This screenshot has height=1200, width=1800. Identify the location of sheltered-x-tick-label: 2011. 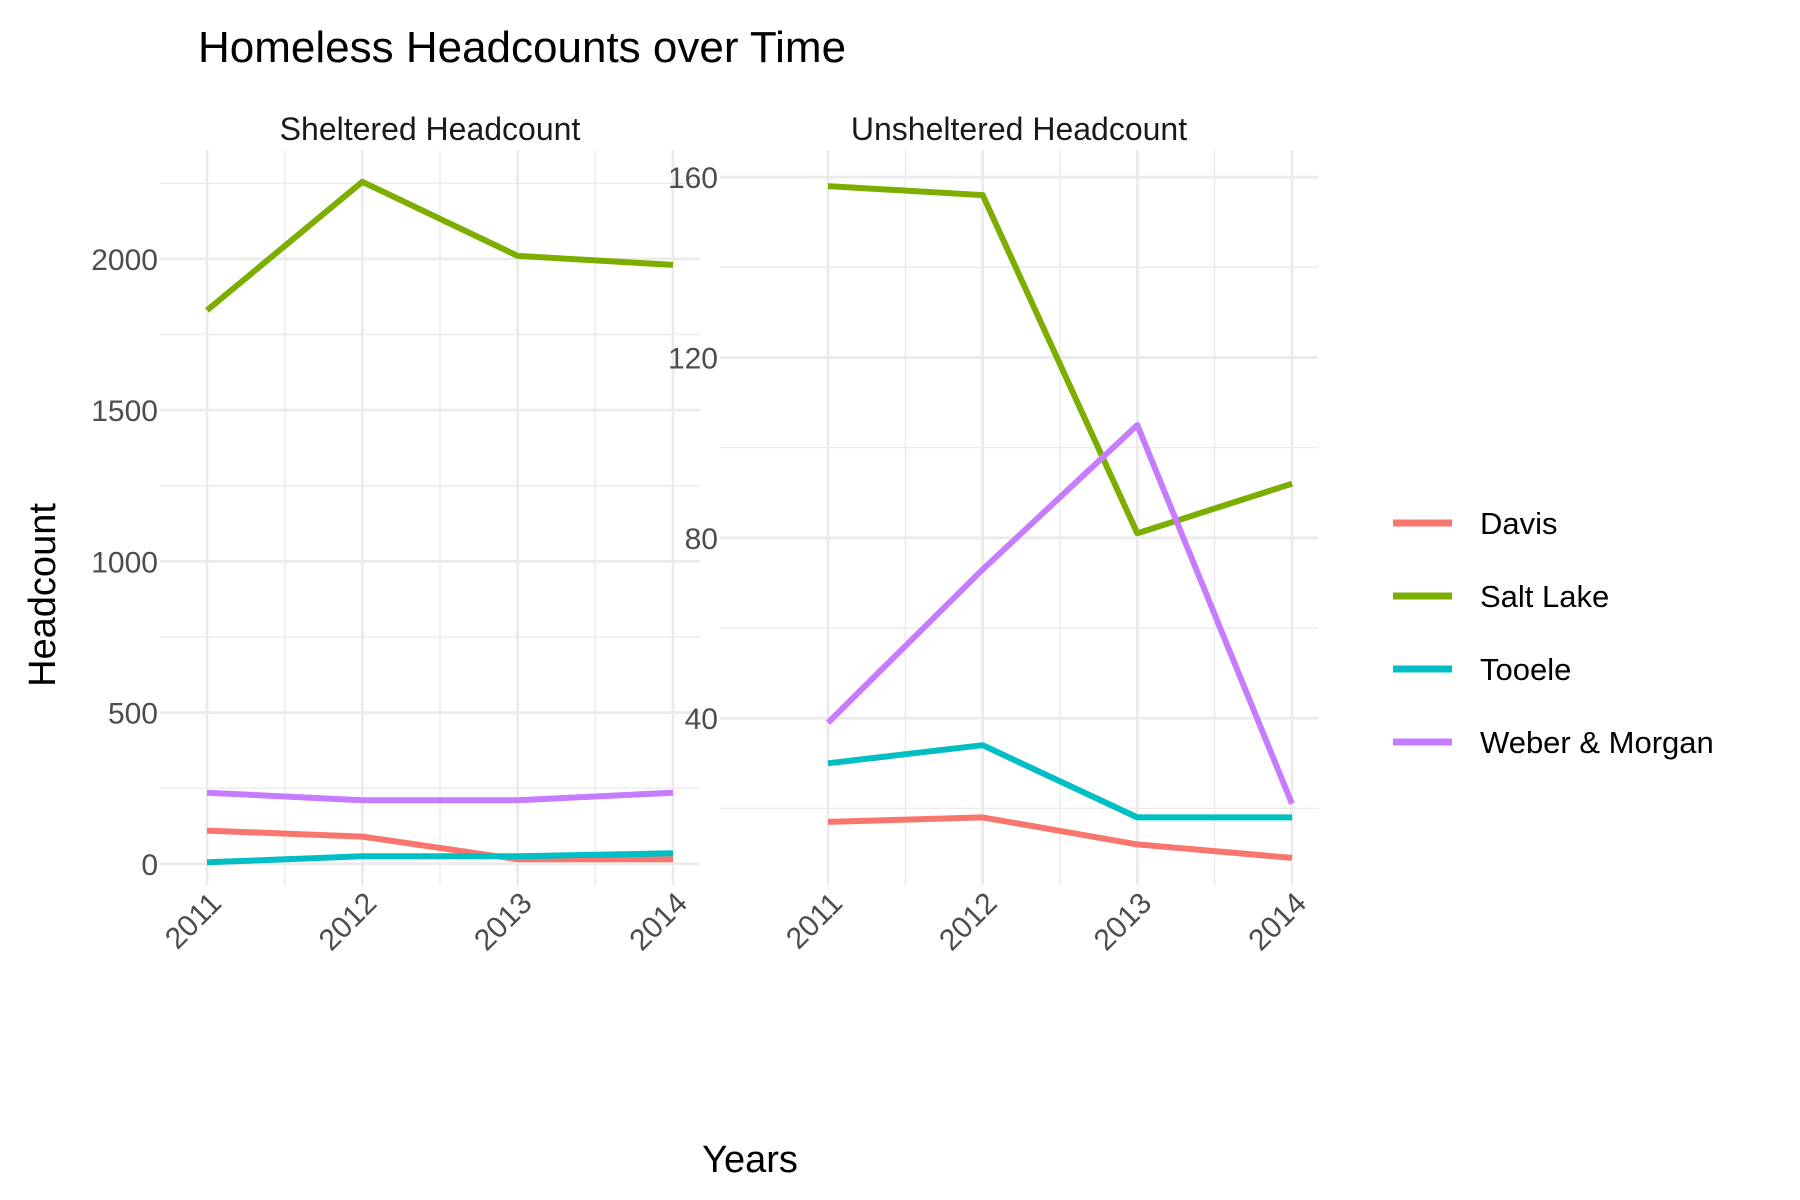
(193, 921).